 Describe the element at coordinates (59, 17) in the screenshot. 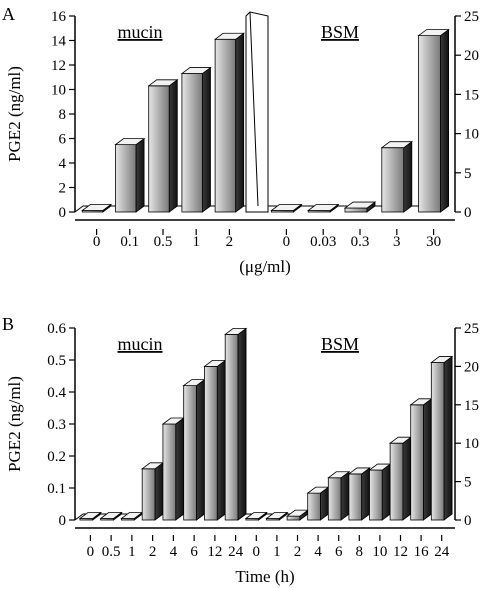

I see `left-tick-label: 16` at that location.